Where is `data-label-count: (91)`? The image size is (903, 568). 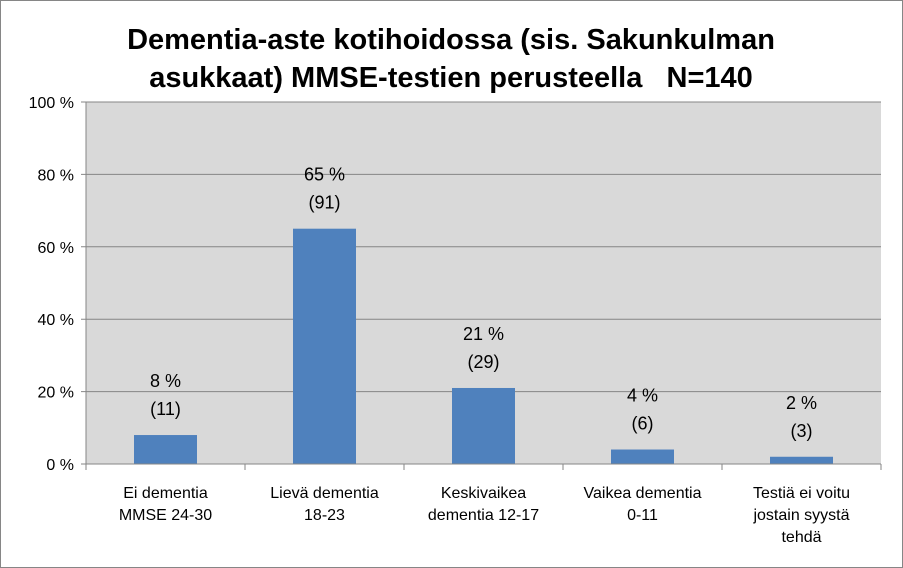 data-label-count: (91) is located at coordinates (324, 203).